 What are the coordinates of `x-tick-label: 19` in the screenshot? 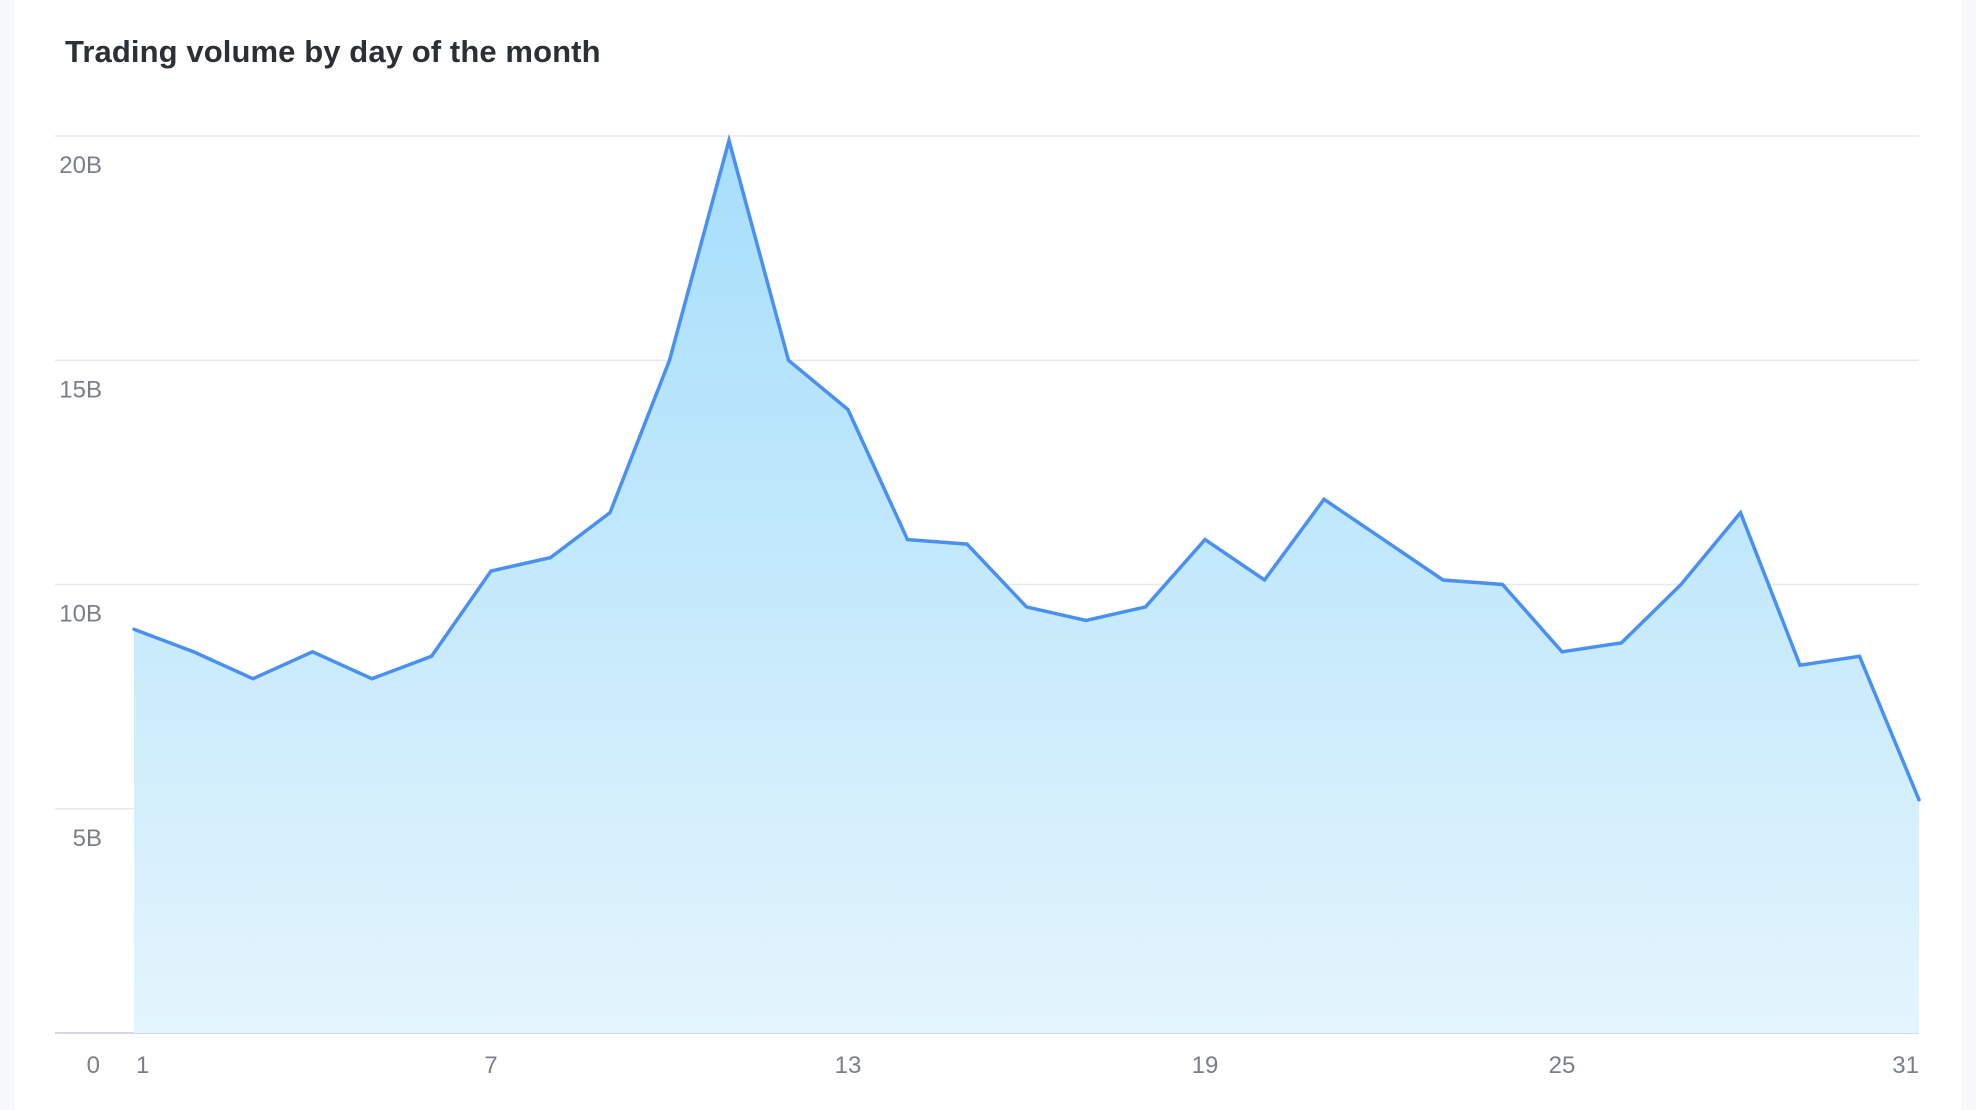 It's located at (1205, 1065).